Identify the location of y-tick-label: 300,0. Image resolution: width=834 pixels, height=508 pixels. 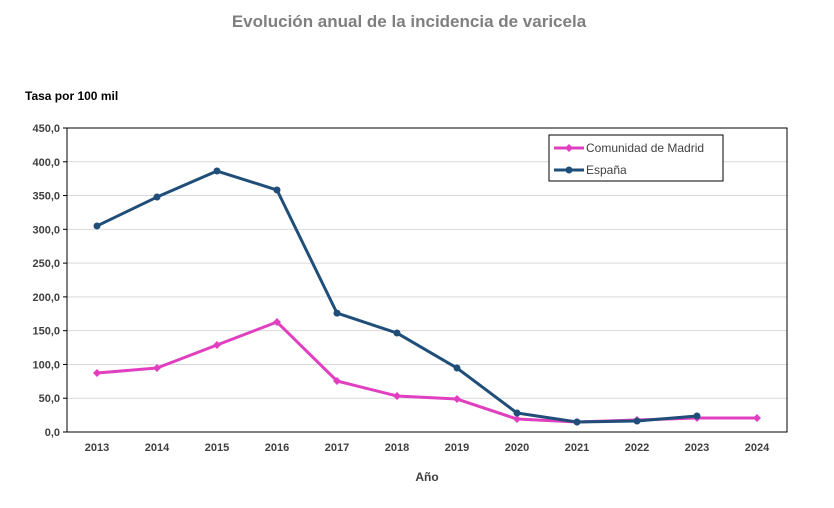
(46, 230).